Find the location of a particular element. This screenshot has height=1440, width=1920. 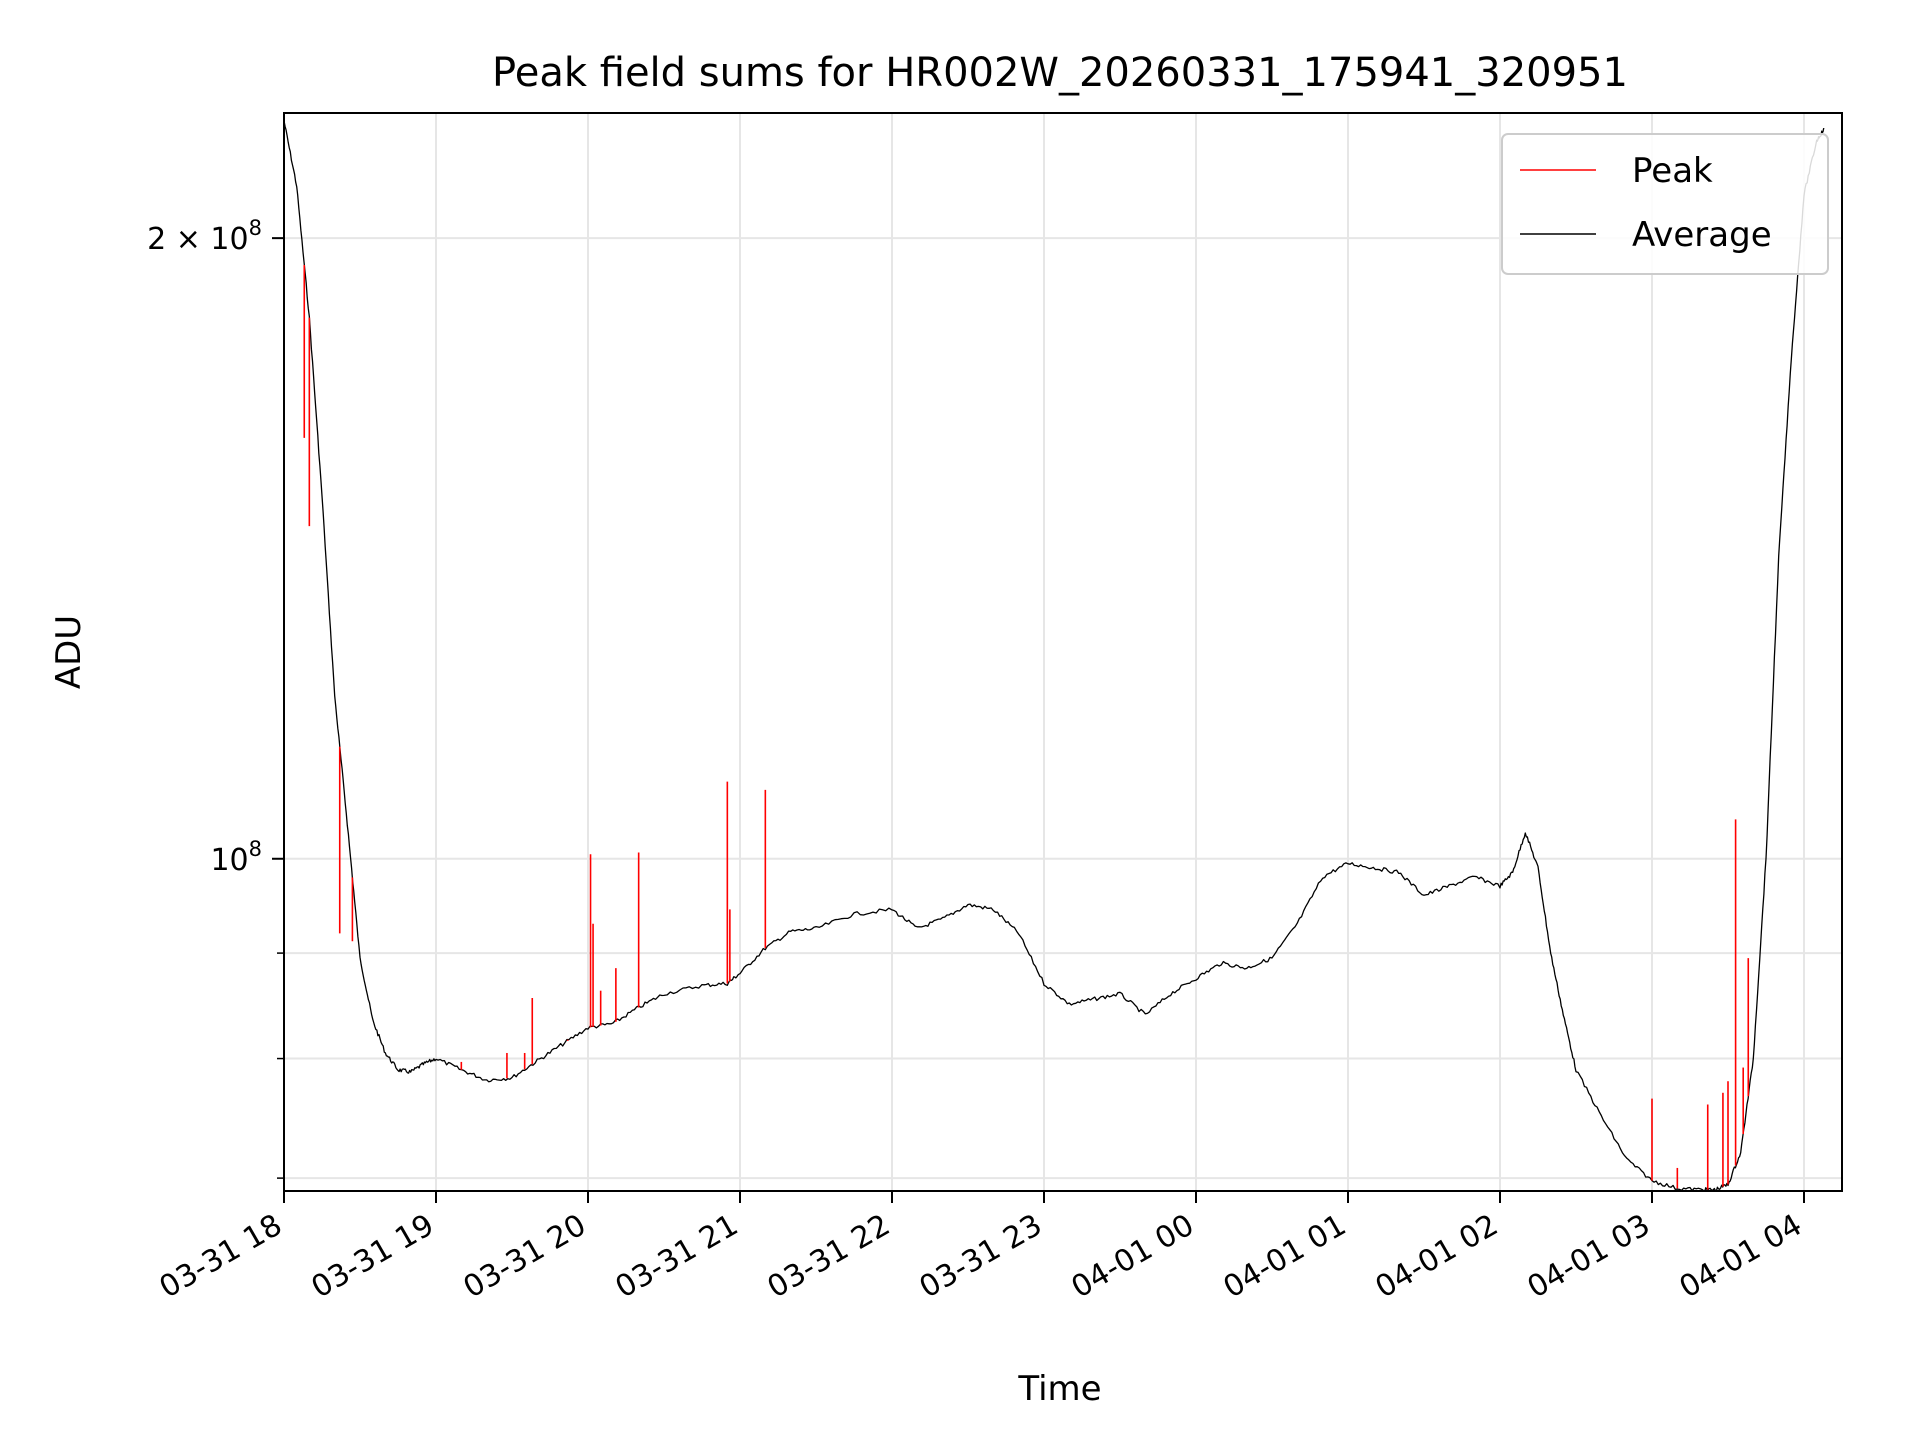

legend: Peak Average is located at coordinates (1665, 204).